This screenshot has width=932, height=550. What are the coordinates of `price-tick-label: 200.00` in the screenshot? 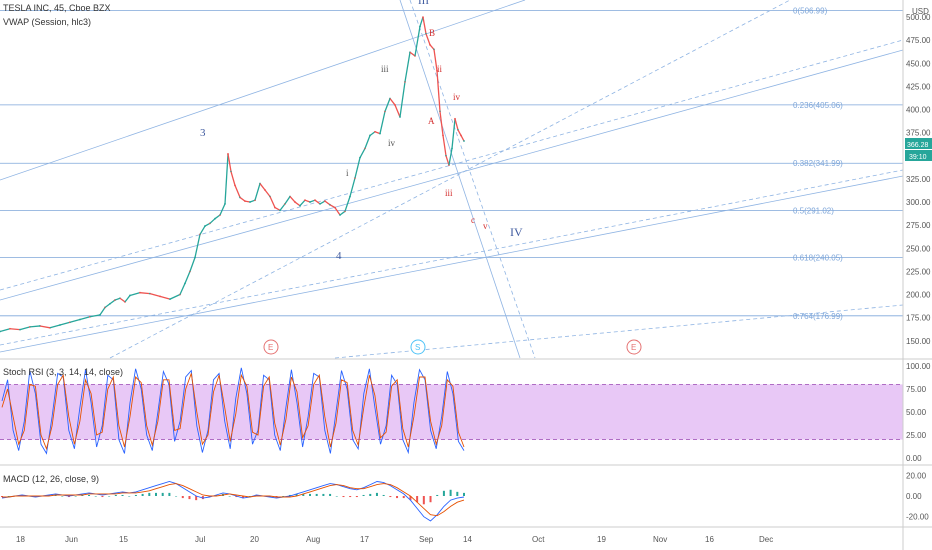 It's located at (918, 295).